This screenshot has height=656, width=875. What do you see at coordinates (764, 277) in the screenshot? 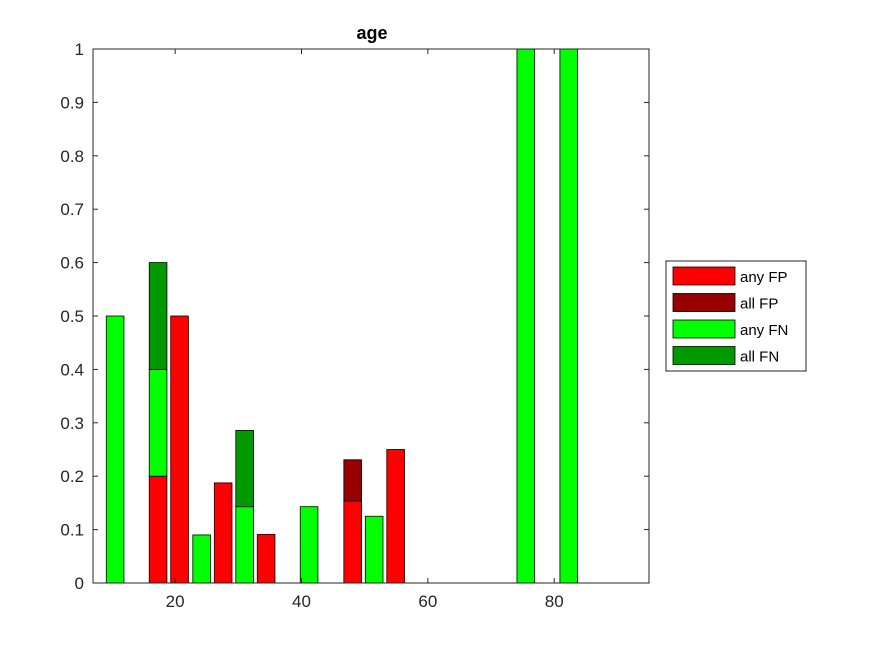
I see `legend-label: any FP` at bounding box center [764, 277].